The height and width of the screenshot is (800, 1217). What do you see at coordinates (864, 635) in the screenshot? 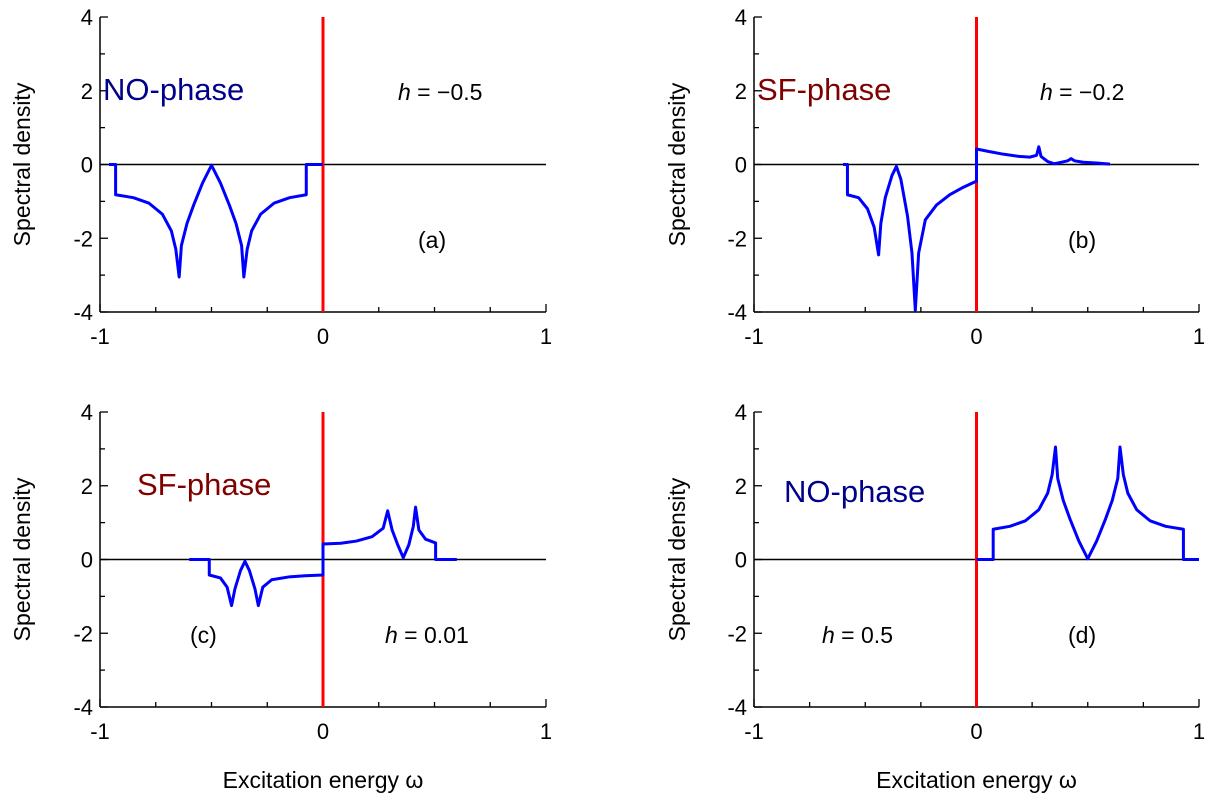
I see `h-value: = 0.5` at bounding box center [864, 635].